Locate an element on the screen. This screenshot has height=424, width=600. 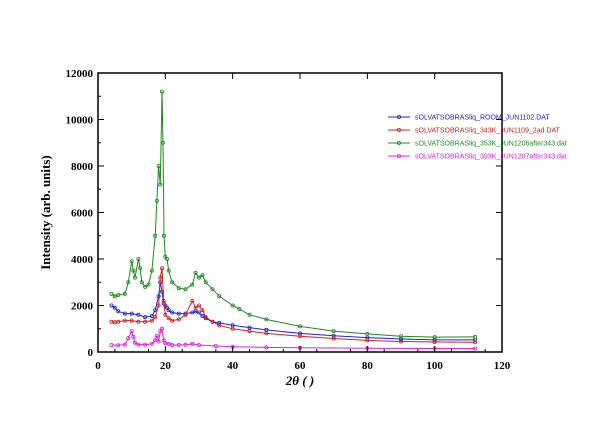
legend-label: sOLVATSOBRASliq_353K_JUN1206after343.dat is located at coordinates (491, 144).